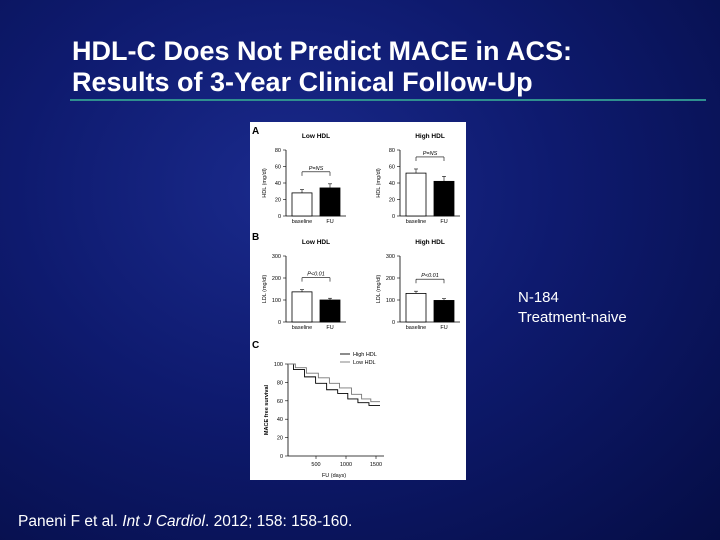  I want to click on citation-details: . 2012; 158: 158-160., so click(278, 521).